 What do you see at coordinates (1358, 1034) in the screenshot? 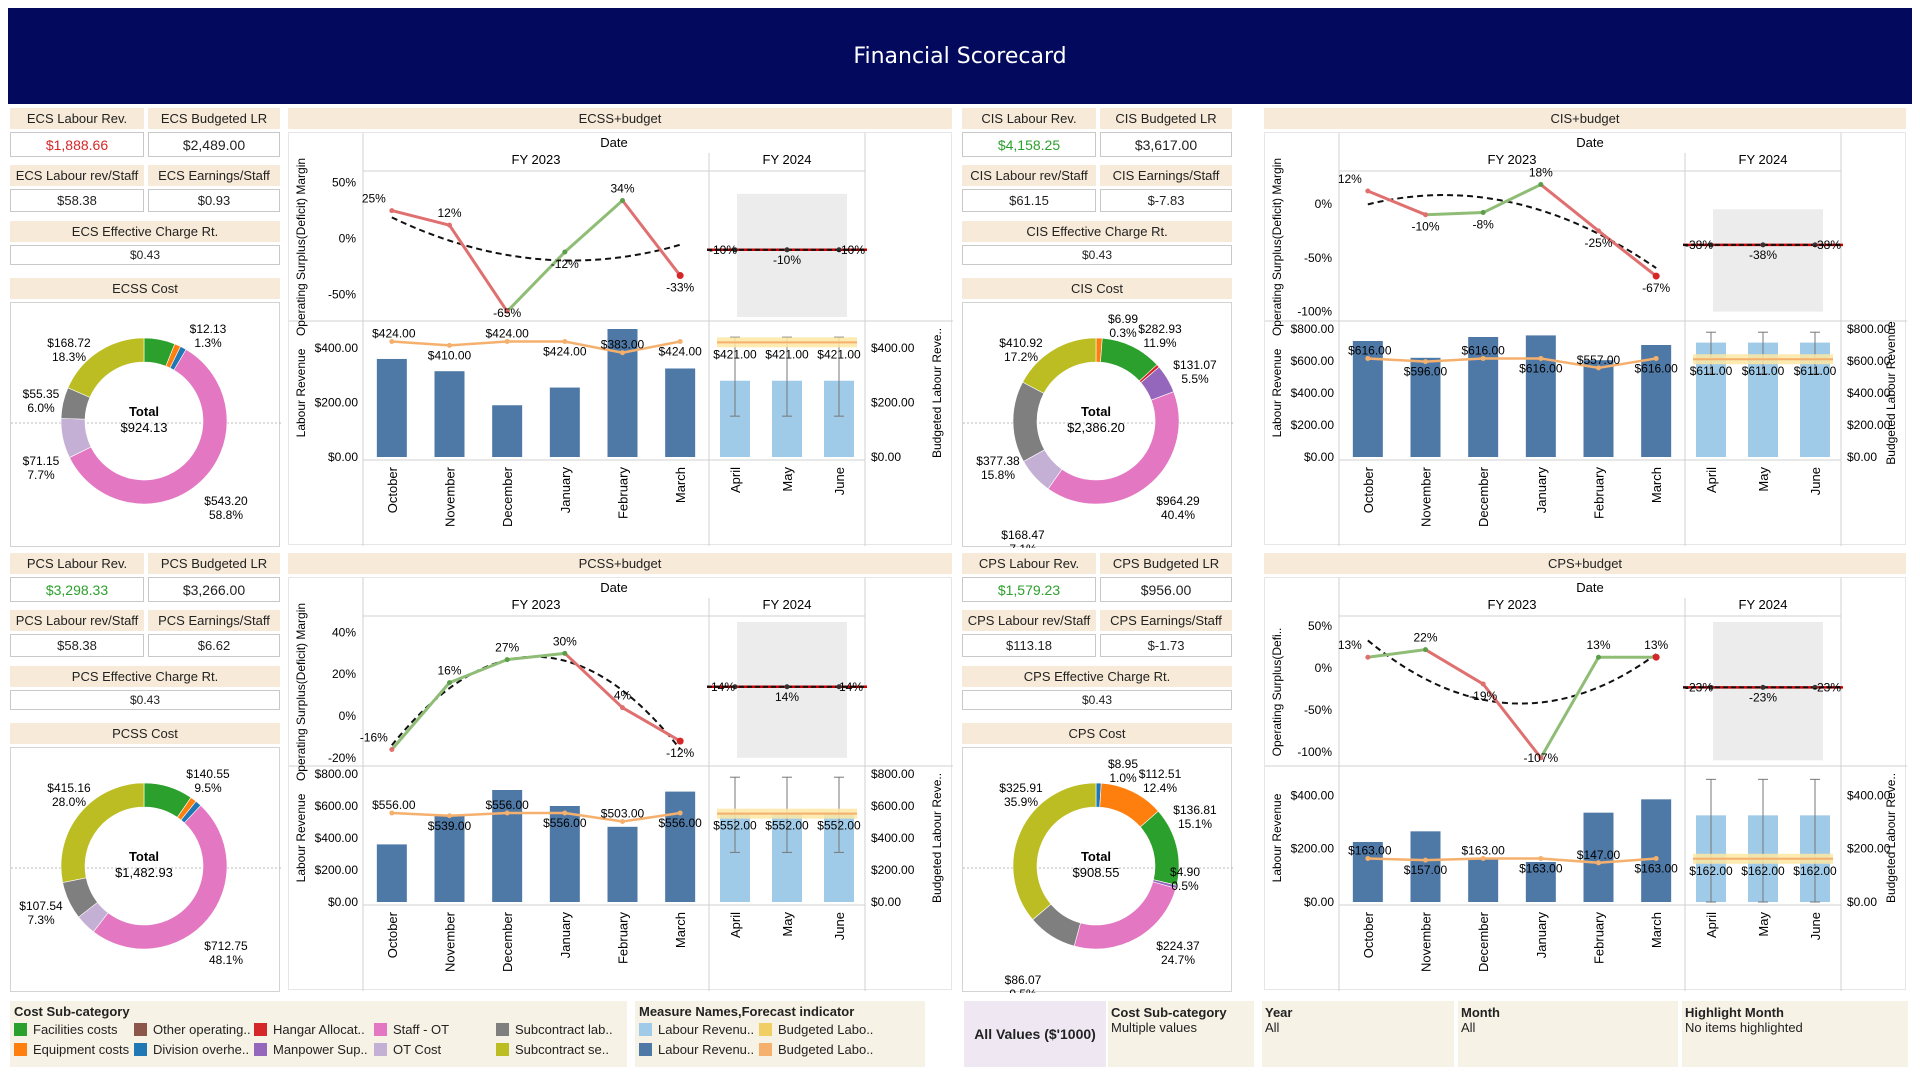
I see `year-filter: Year All` at bounding box center [1358, 1034].